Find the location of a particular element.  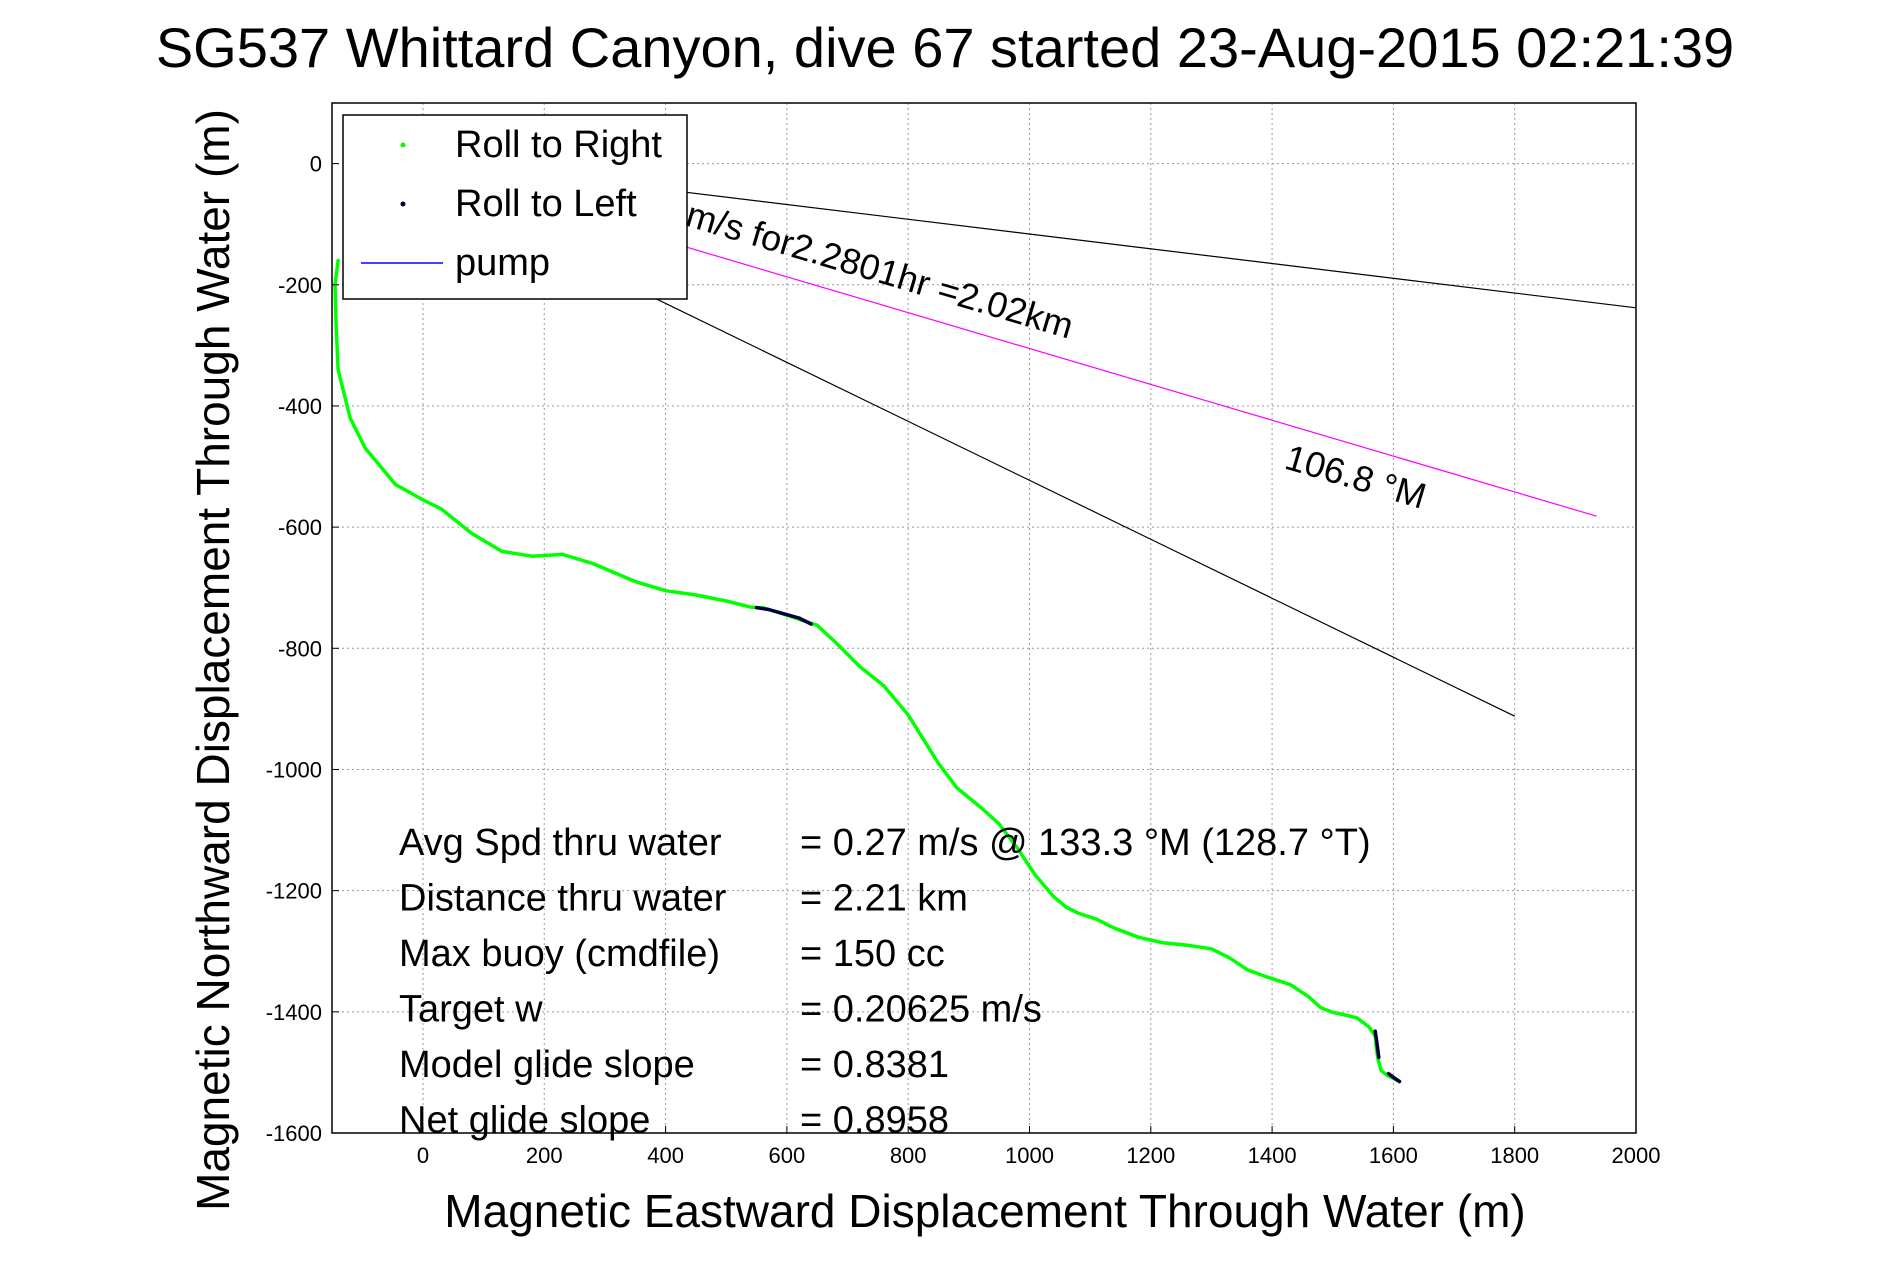

y-tick-label: -200 is located at coordinates (300, 285).